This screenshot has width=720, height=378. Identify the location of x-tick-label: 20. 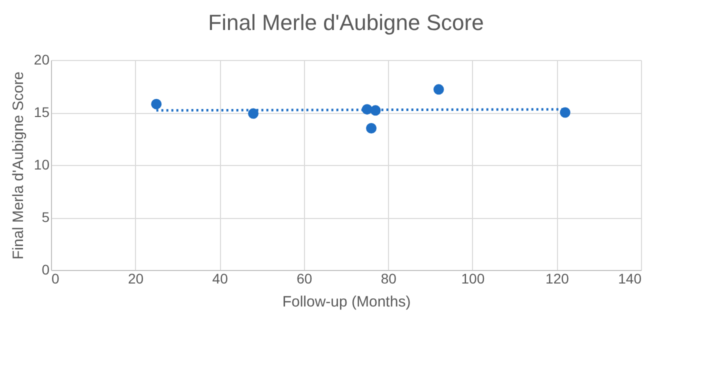
(136, 278).